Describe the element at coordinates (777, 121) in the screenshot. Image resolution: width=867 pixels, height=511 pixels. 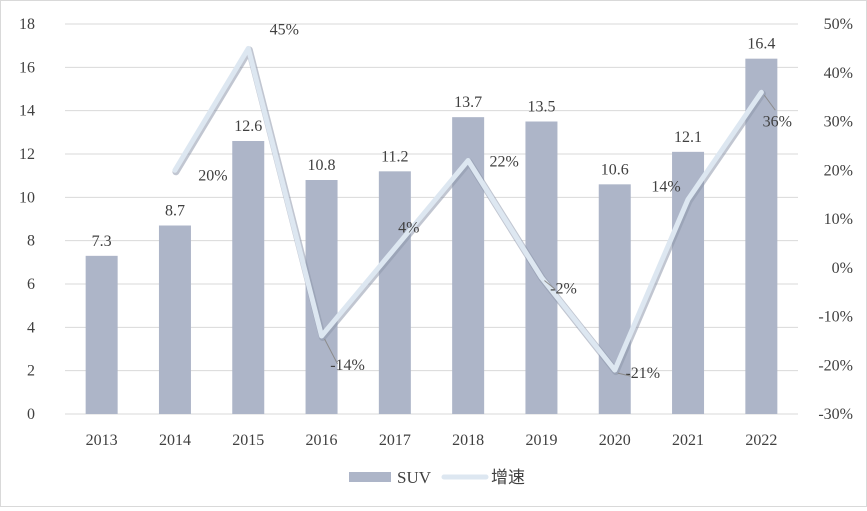
I see `growth-value-label: 36%` at that location.